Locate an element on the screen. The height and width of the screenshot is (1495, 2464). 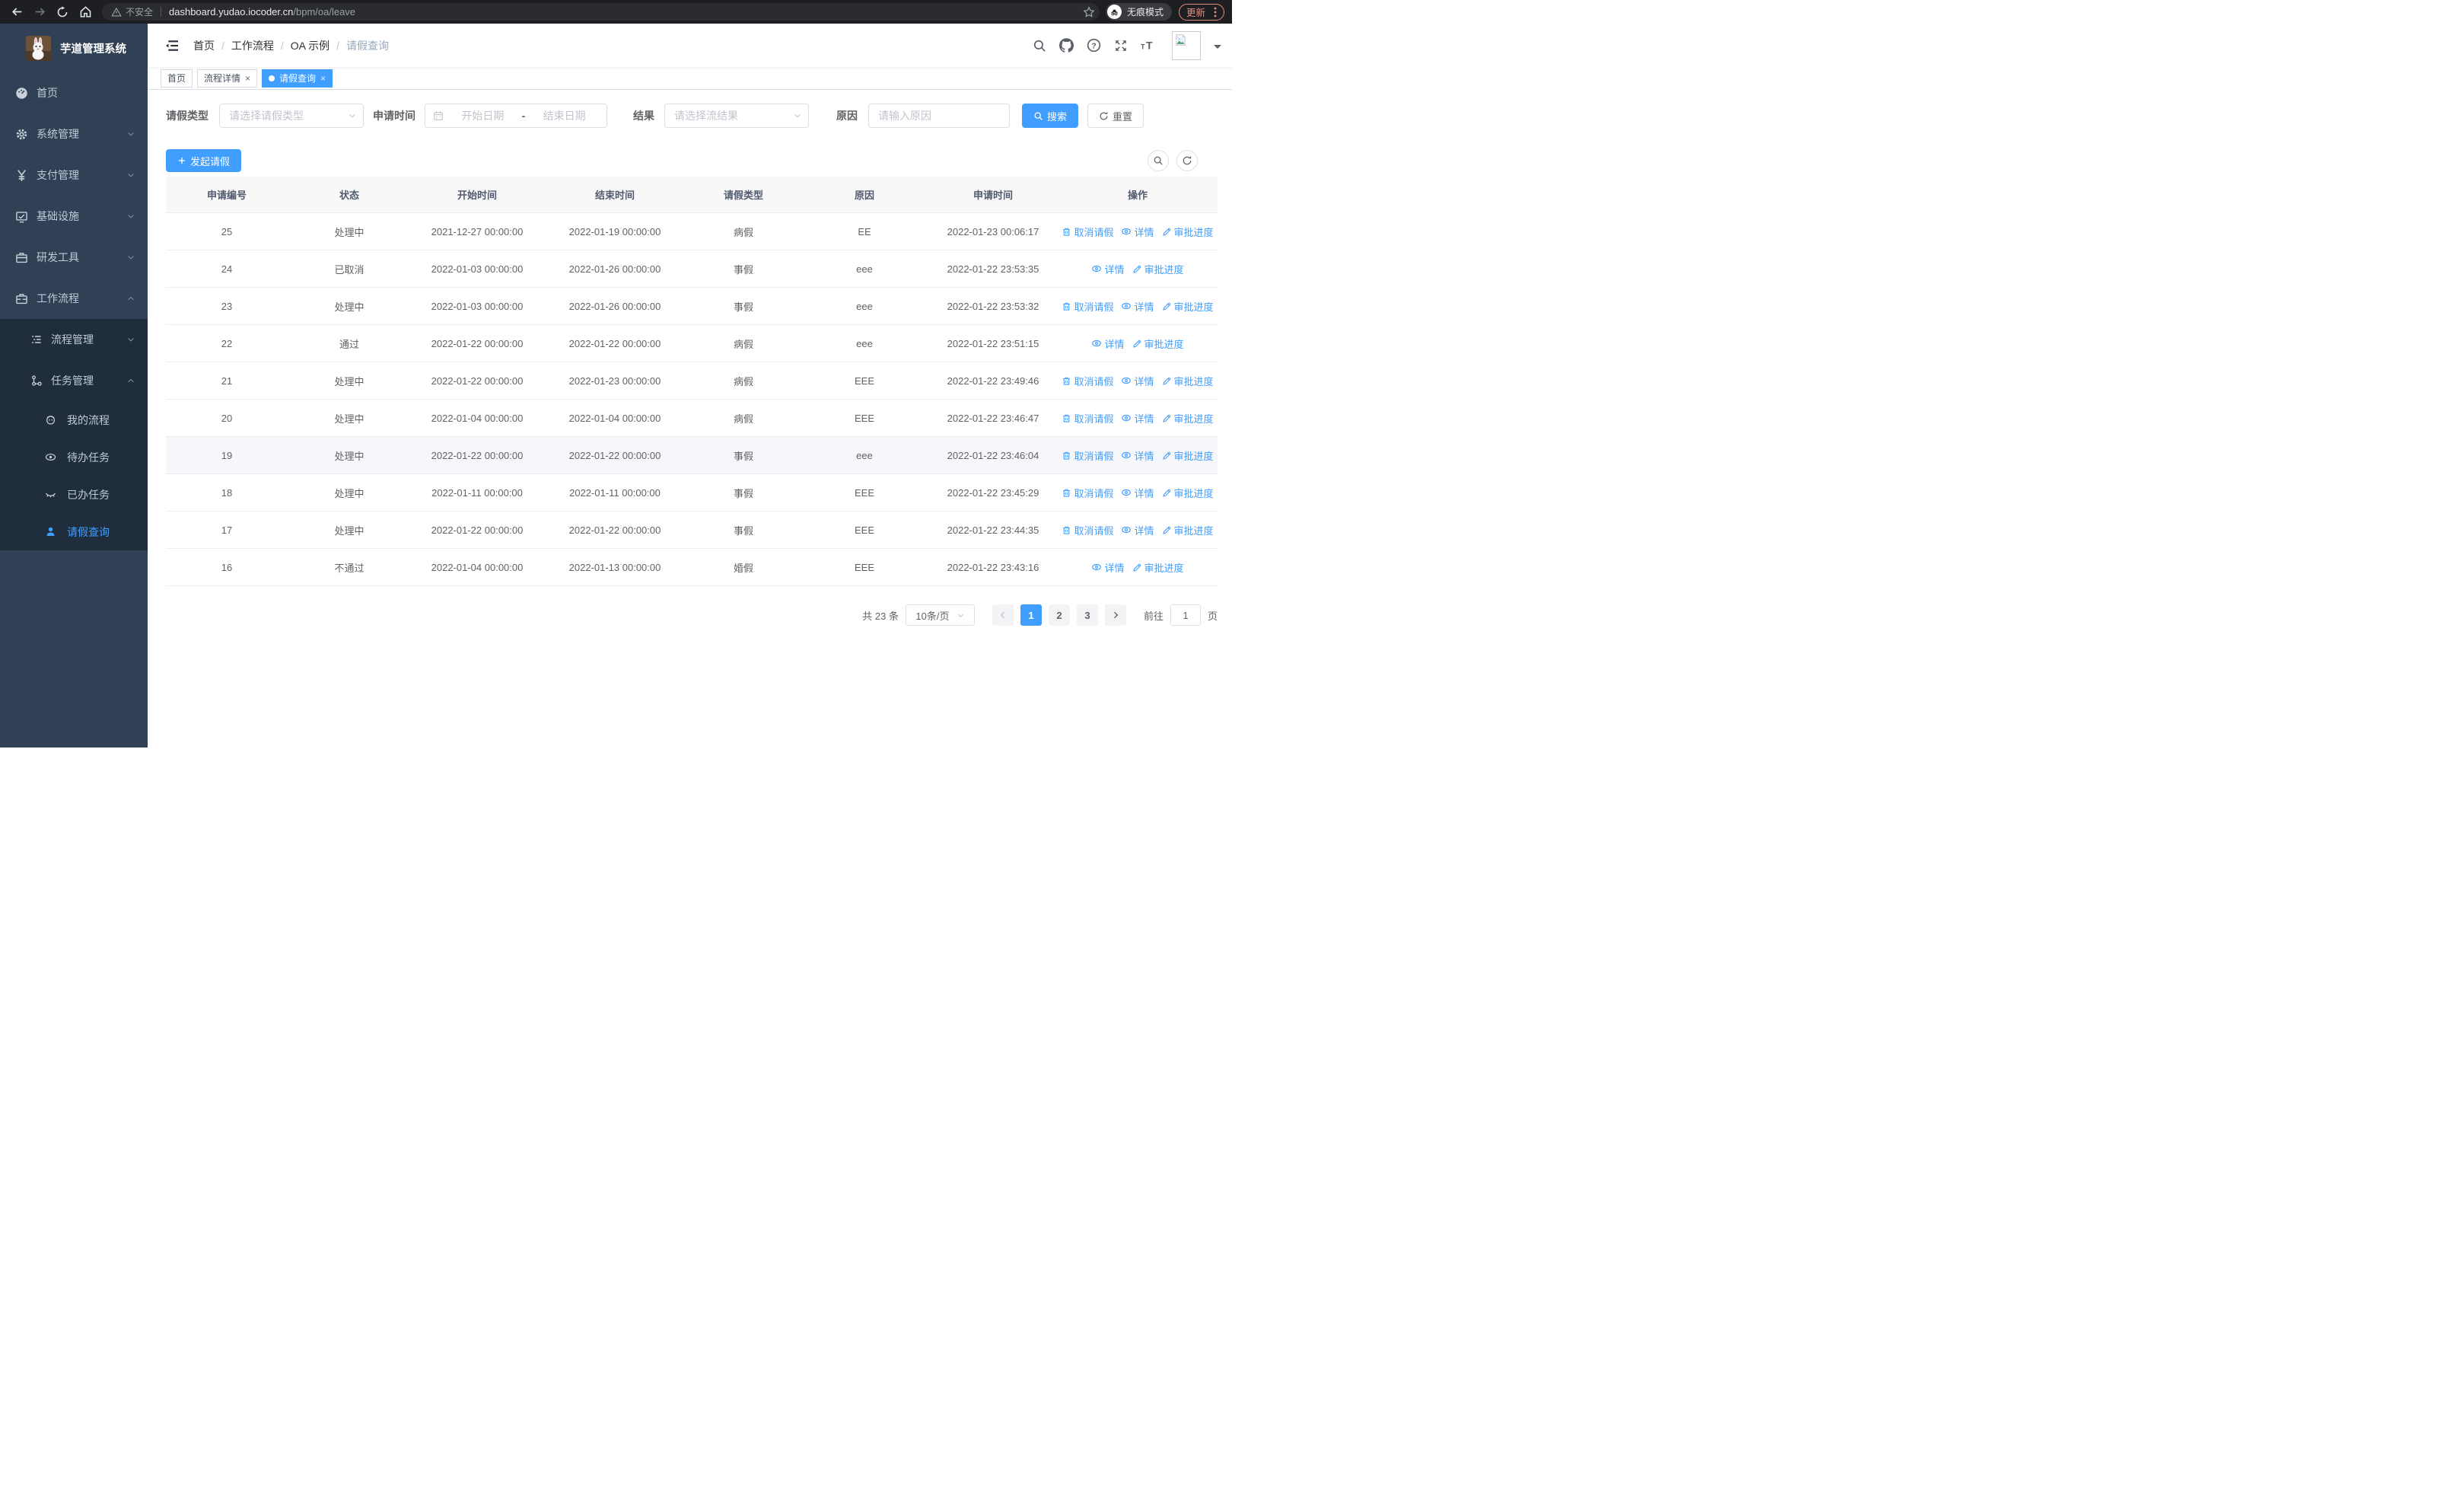
workflow-icon is located at coordinates (21, 299).